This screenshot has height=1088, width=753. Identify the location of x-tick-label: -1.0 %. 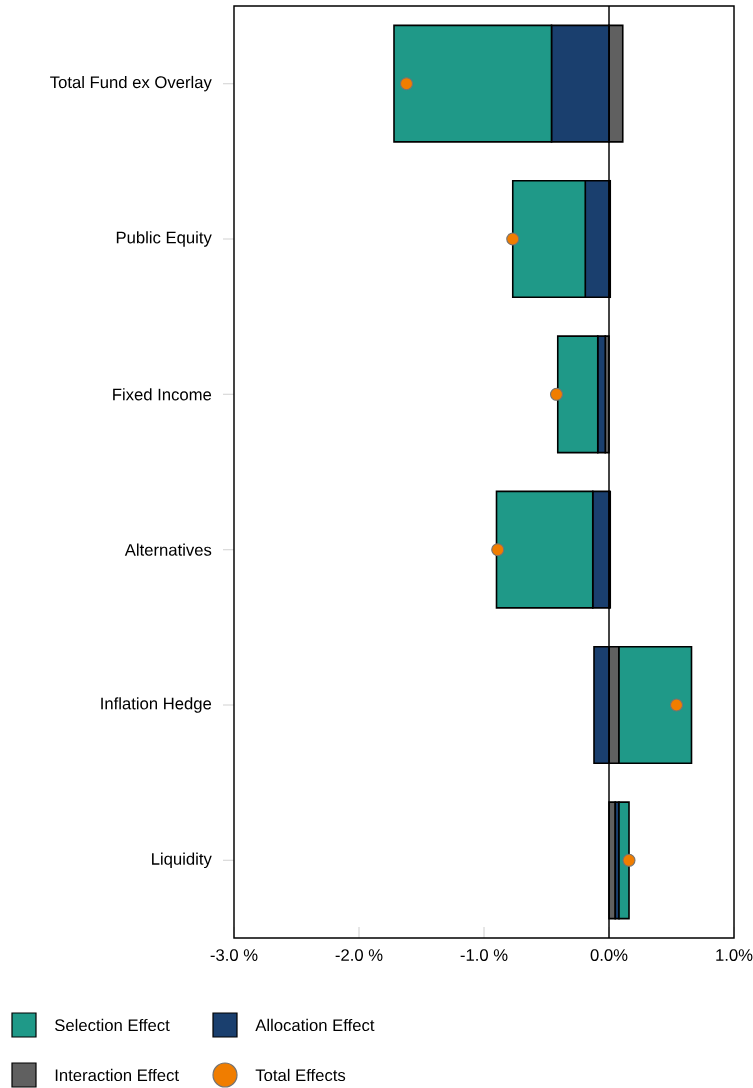
(484, 955).